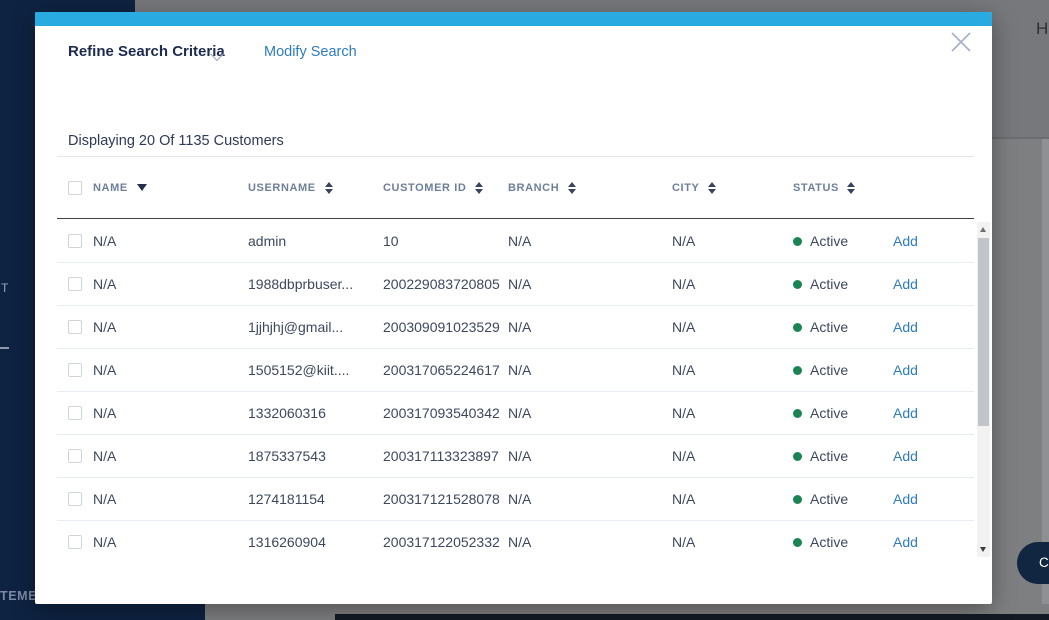 Image resolution: width=1049 pixels, height=620 pixels. I want to click on column-label: STATUS, so click(816, 187).